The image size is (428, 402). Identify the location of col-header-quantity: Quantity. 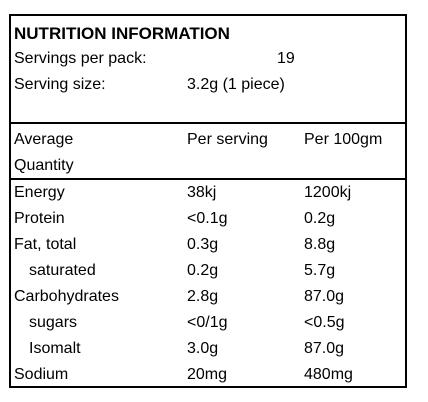
(44, 165).